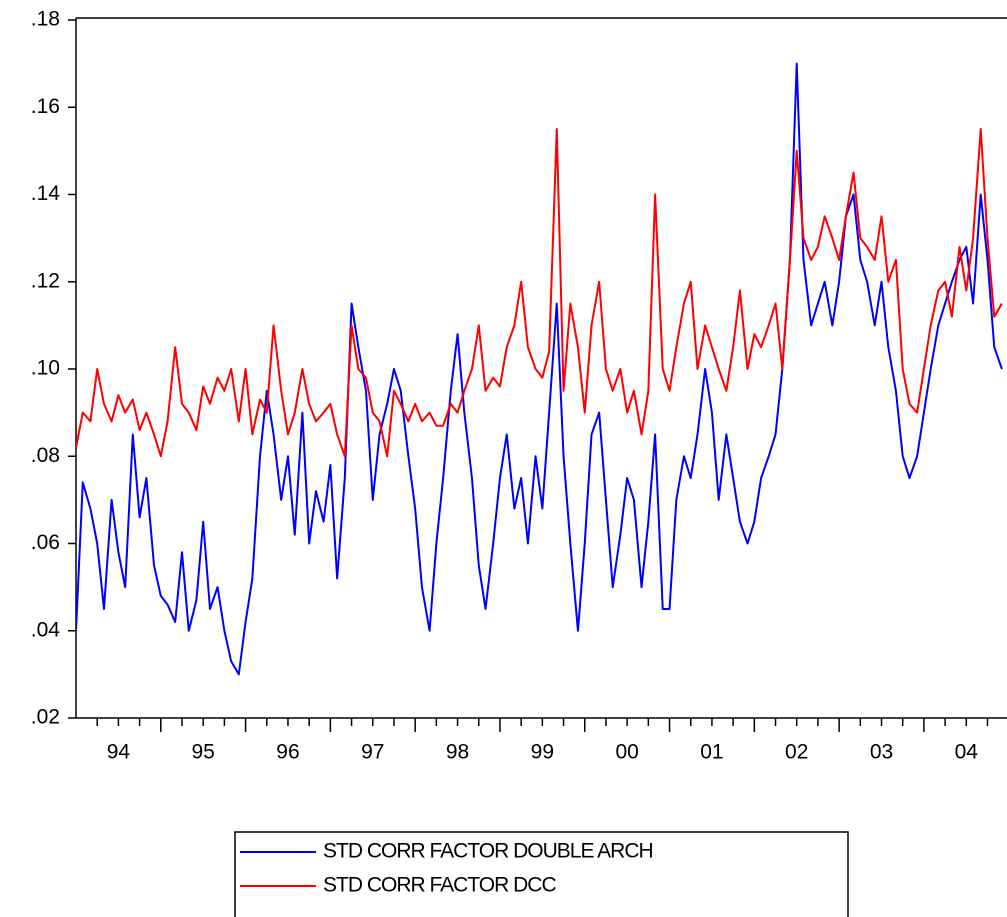 Image resolution: width=1007 pixels, height=917 pixels. Describe the element at coordinates (45, 455) in the screenshot. I see `y-tick-label: .08` at that location.